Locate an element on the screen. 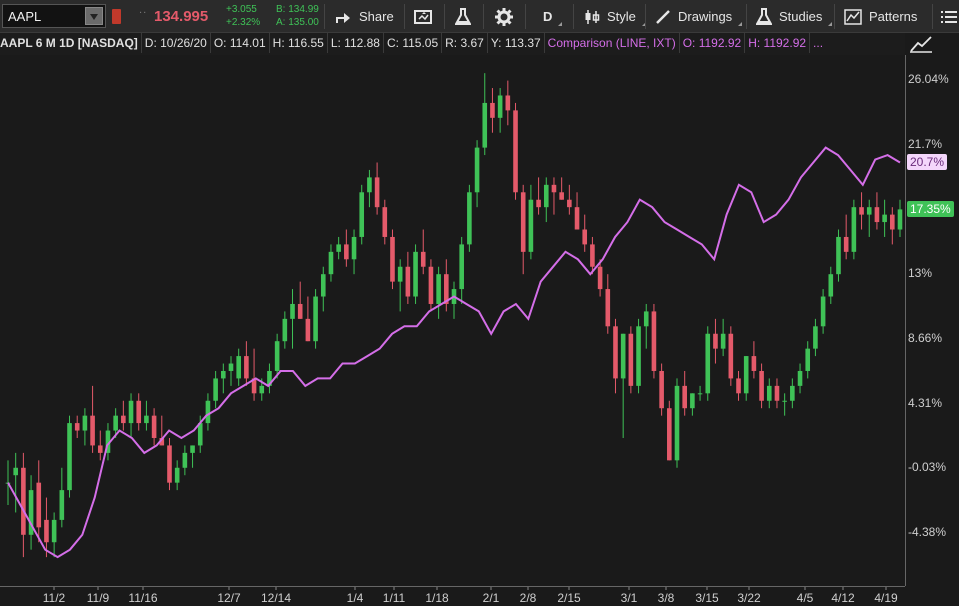  aggregation-button: D is located at coordinates (553, 16).